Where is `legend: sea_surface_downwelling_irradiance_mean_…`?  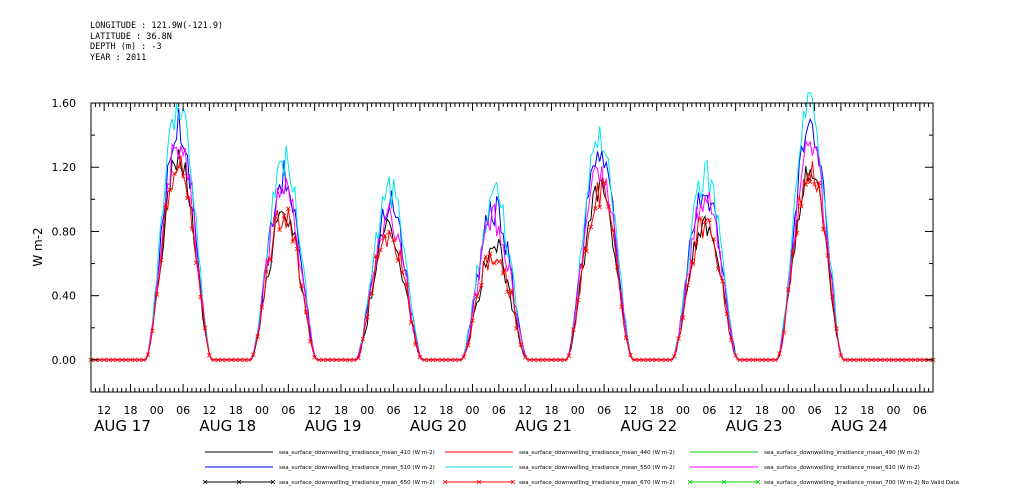
legend: sea_surface_downwelling_irradiance_mean_… is located at coordinates (580, 468).